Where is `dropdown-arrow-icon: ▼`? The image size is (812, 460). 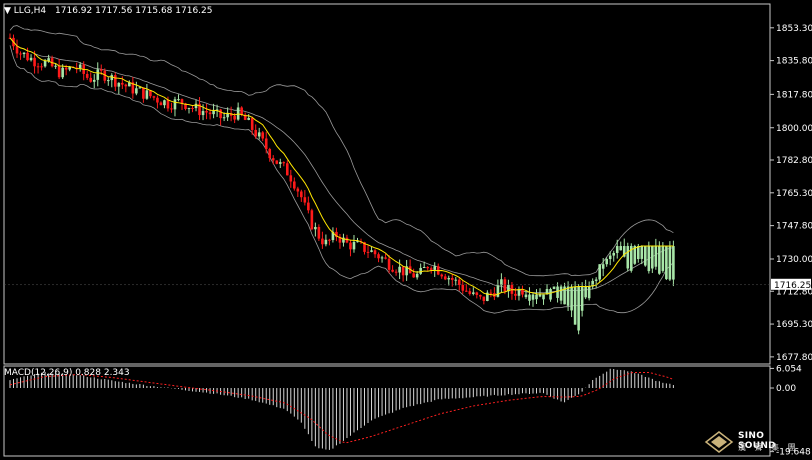
dropdown-arrow-icon: ▼ is located at coordinates (7, 11).